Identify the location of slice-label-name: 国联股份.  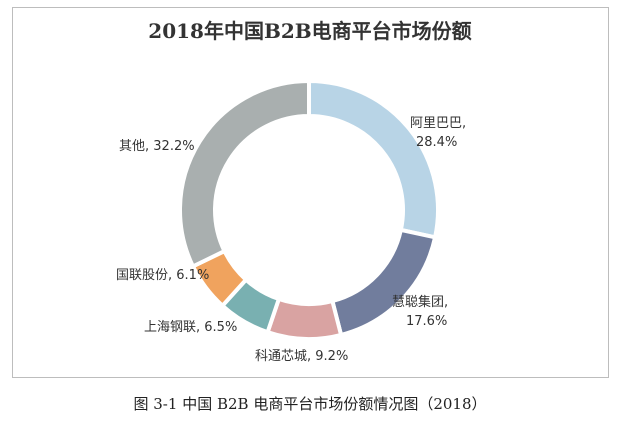
(142, 275).